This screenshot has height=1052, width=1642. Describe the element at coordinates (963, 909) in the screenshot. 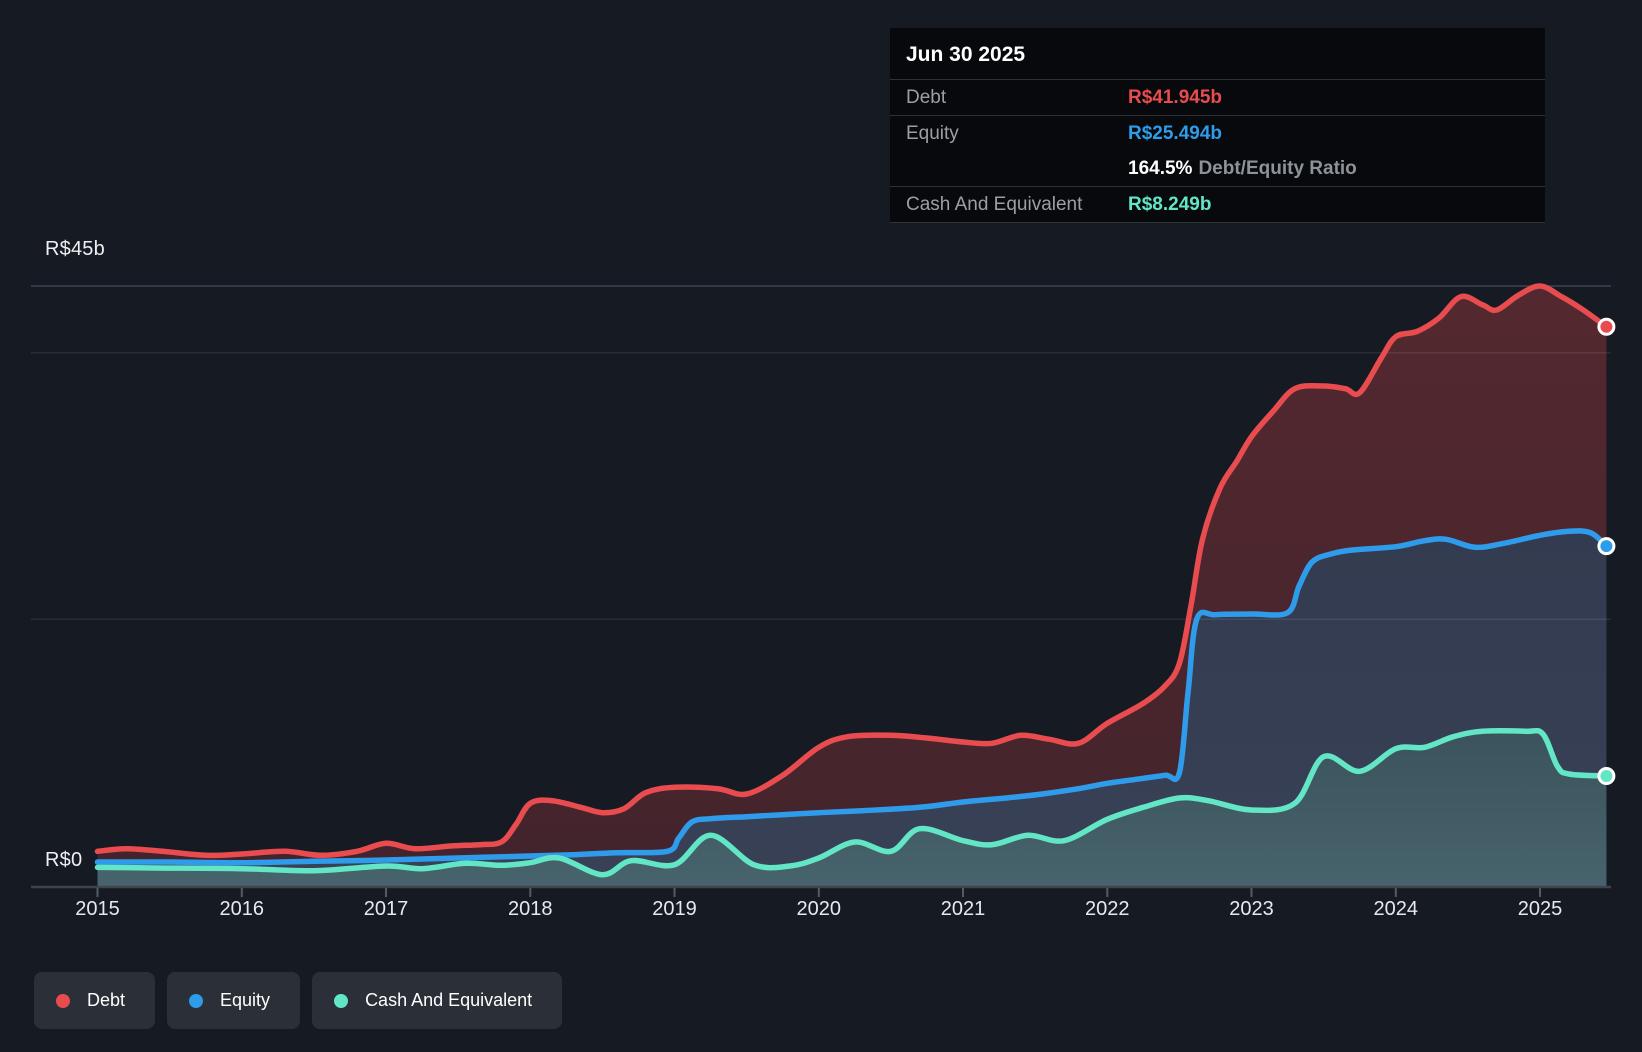

I see `x-axis-label-2021: 2021` at that location.